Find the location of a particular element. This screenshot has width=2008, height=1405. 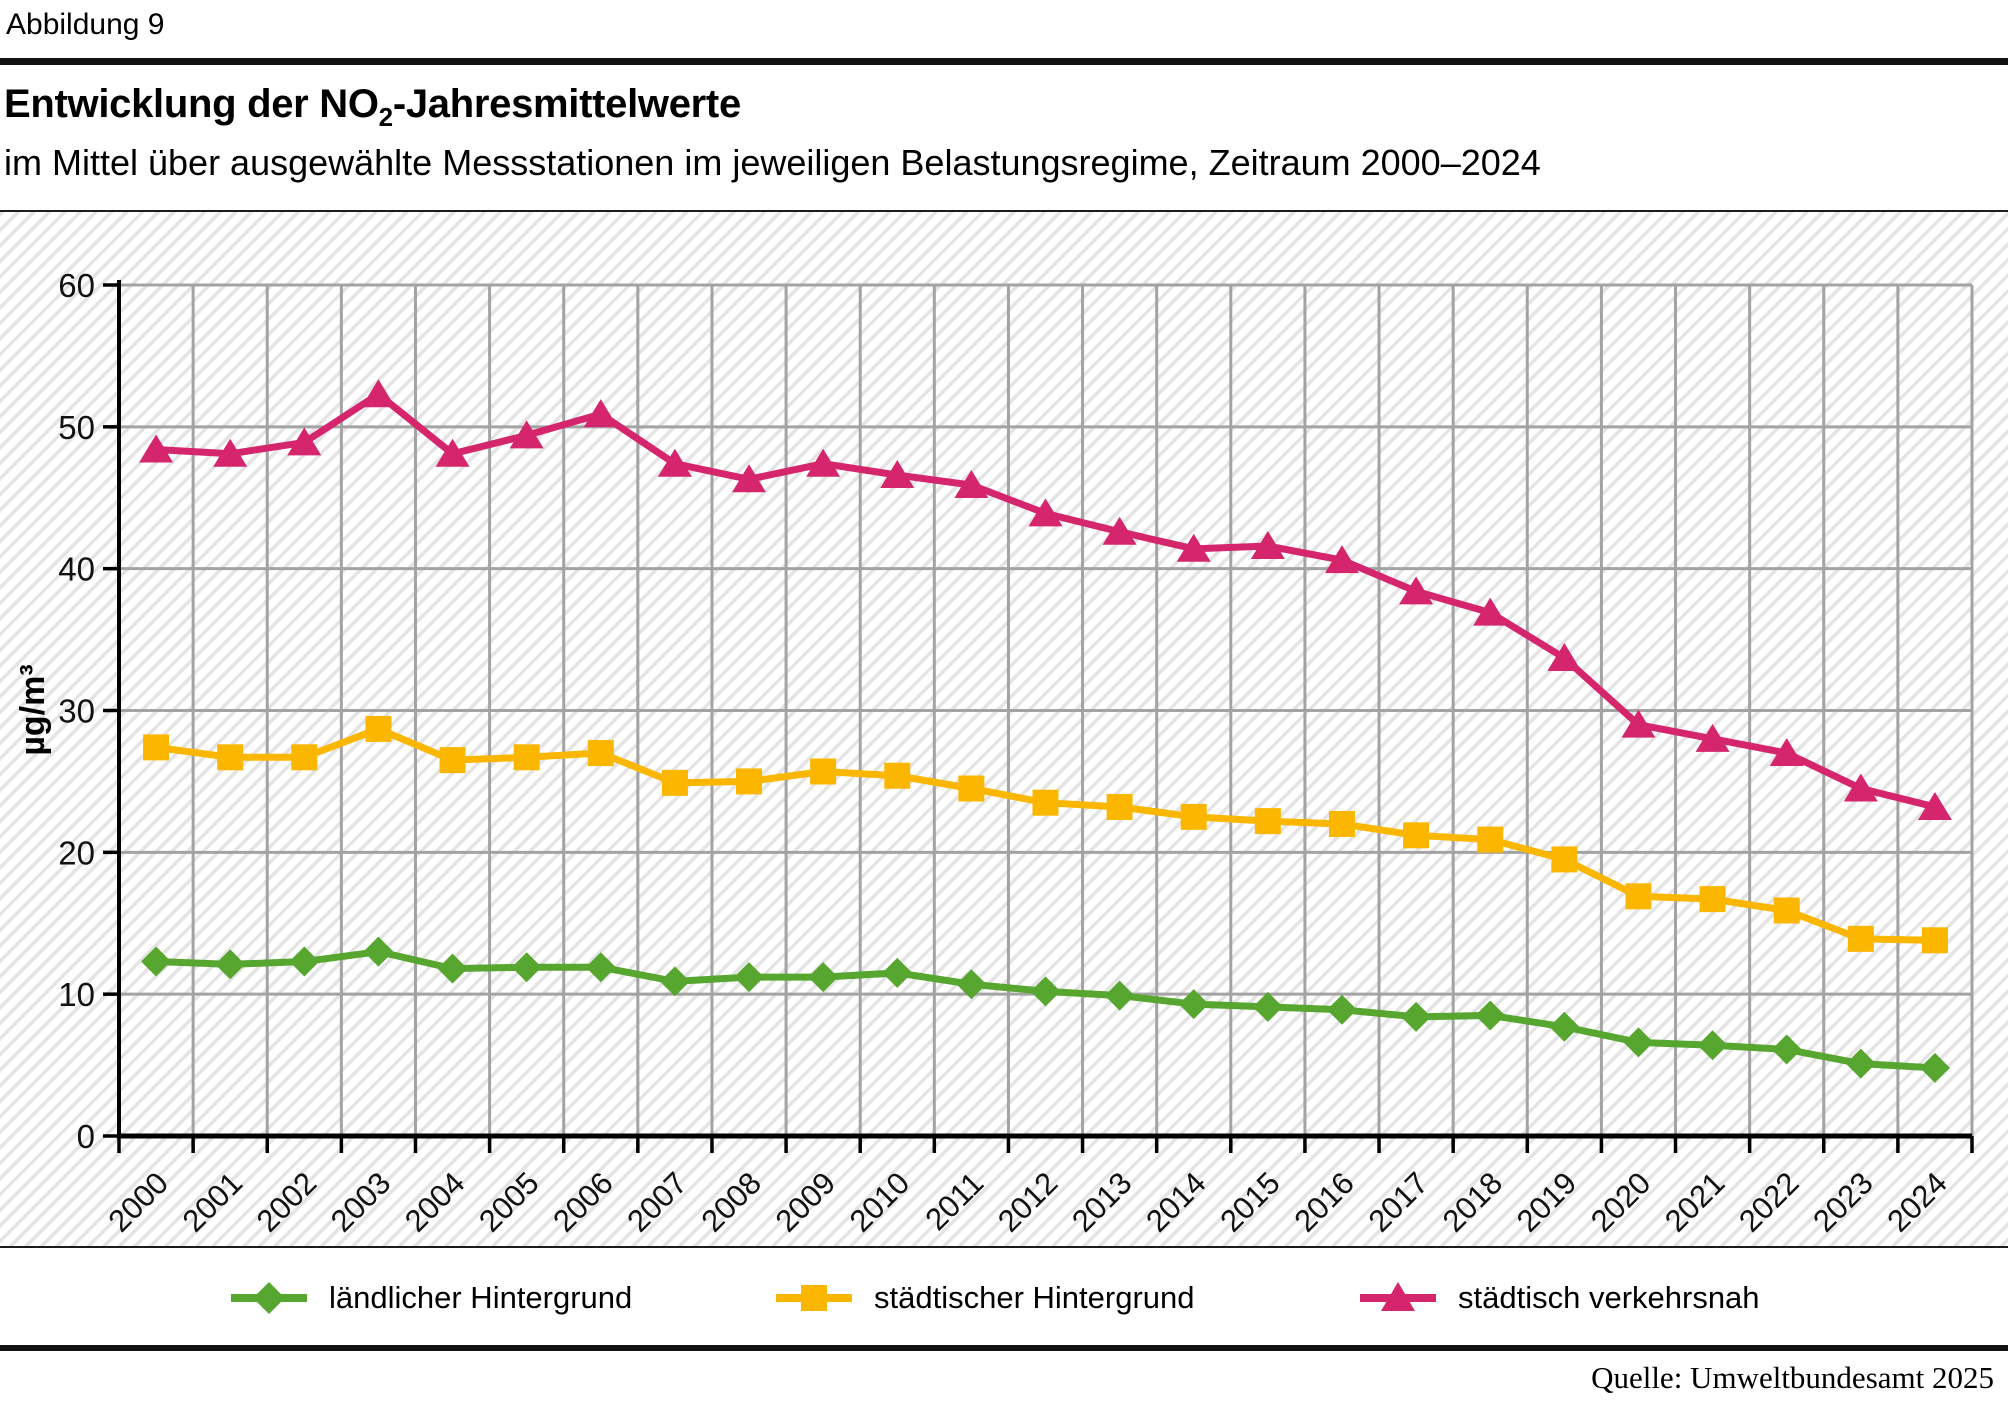

legend-item-label: städtischer Hintergrund is located at coordinates (1034, 1297).